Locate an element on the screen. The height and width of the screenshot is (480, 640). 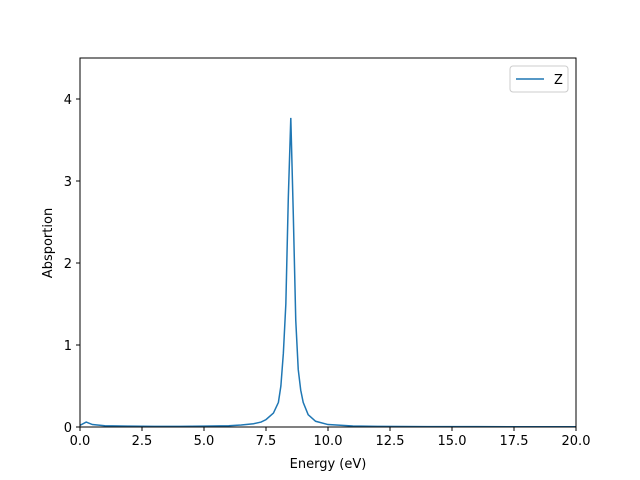
x-tick-label: 20.0 is located at coordinates (576, 441).